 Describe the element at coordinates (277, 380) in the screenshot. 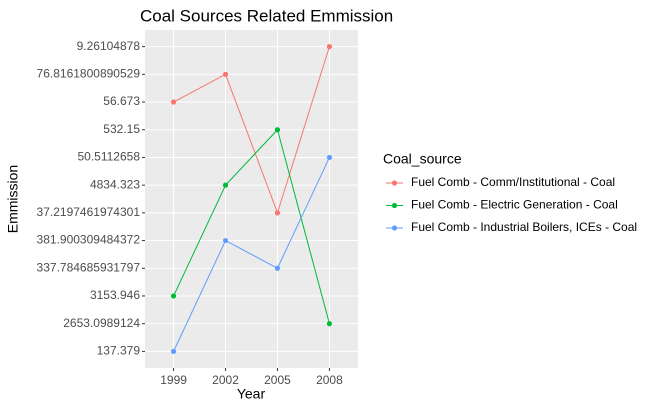

I see `x-tick-label: 2005` at that location.